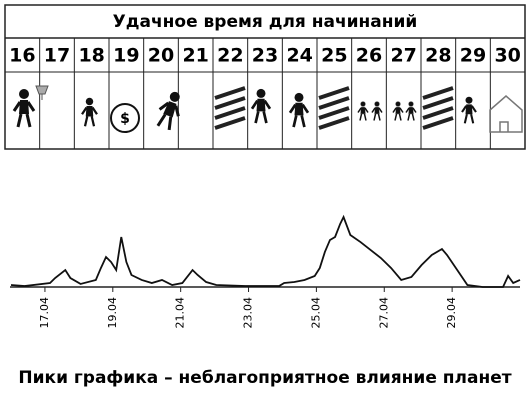  What do you see at coordinates (369, 56) in the screenshot?
I see `day-number: 26` at bounding box center [369, 56].